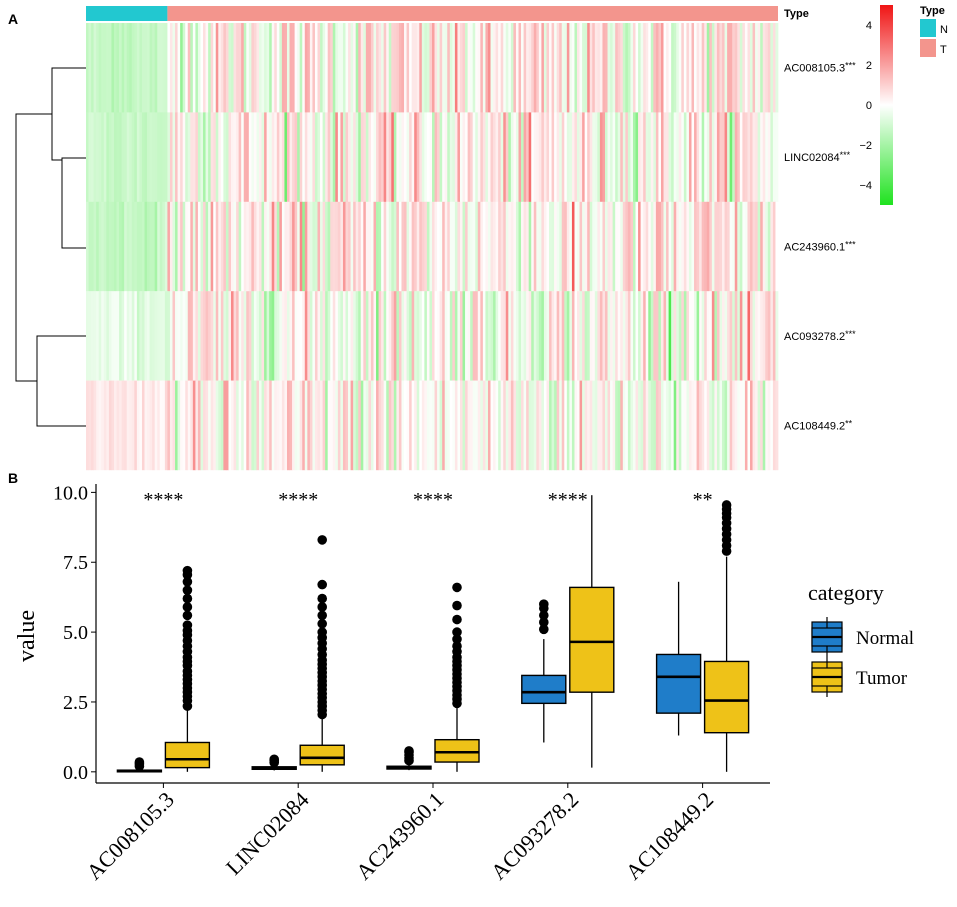 The width and height of the screenshot is (957, 907). I want to click on row-label: AC093278.2***, so click(820, 336).